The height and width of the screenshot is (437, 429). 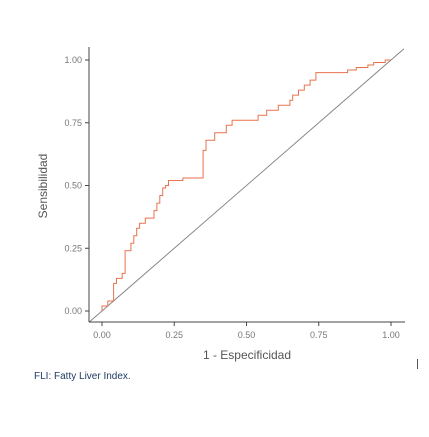 I want to click on figure-caption: FLI: Fatty Liver Index., so click(x=82, y=376).